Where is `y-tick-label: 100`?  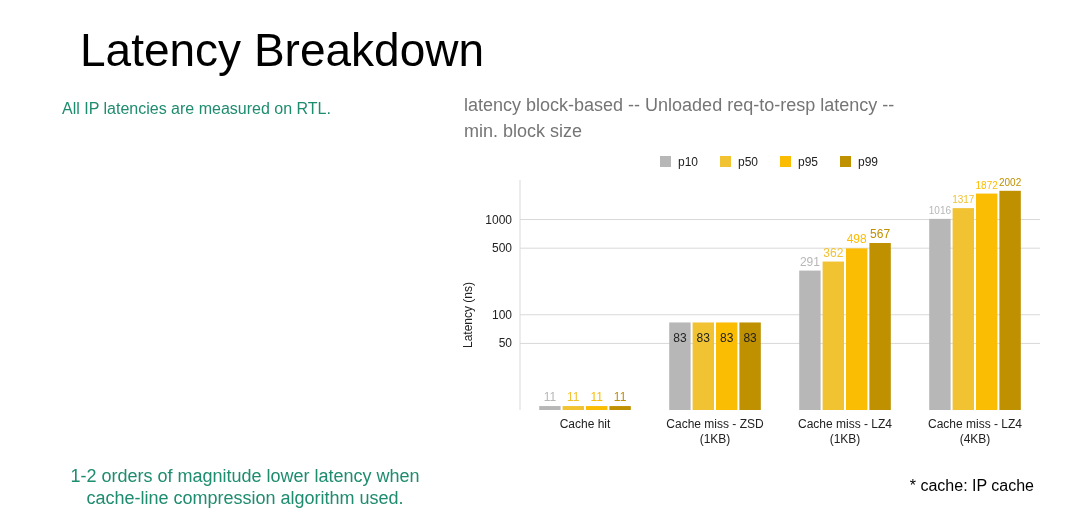 y-tick-label: 100 is located at coordinates (502, 314).